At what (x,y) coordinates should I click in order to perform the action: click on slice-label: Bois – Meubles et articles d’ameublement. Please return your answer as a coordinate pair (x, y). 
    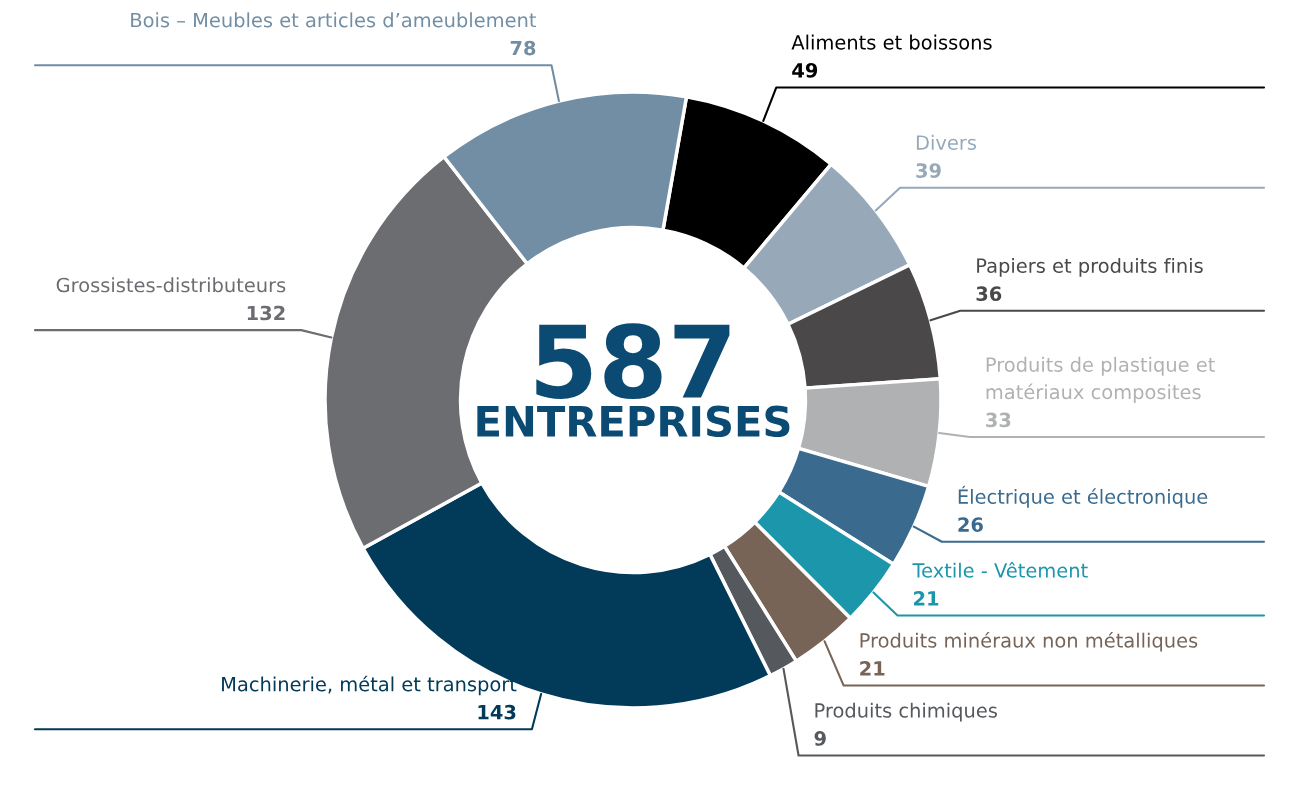
    Looking at the image, I should click on (334, 20).